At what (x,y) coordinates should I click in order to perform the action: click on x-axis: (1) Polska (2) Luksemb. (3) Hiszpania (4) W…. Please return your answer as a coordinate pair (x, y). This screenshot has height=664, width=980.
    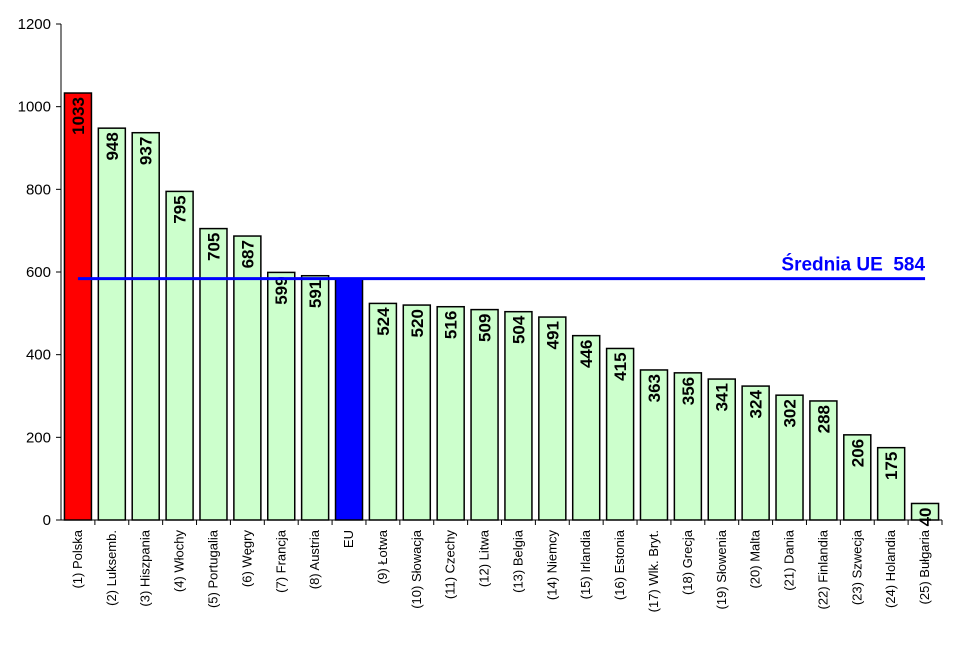
    Looking at the image, I should click on (502, 565).